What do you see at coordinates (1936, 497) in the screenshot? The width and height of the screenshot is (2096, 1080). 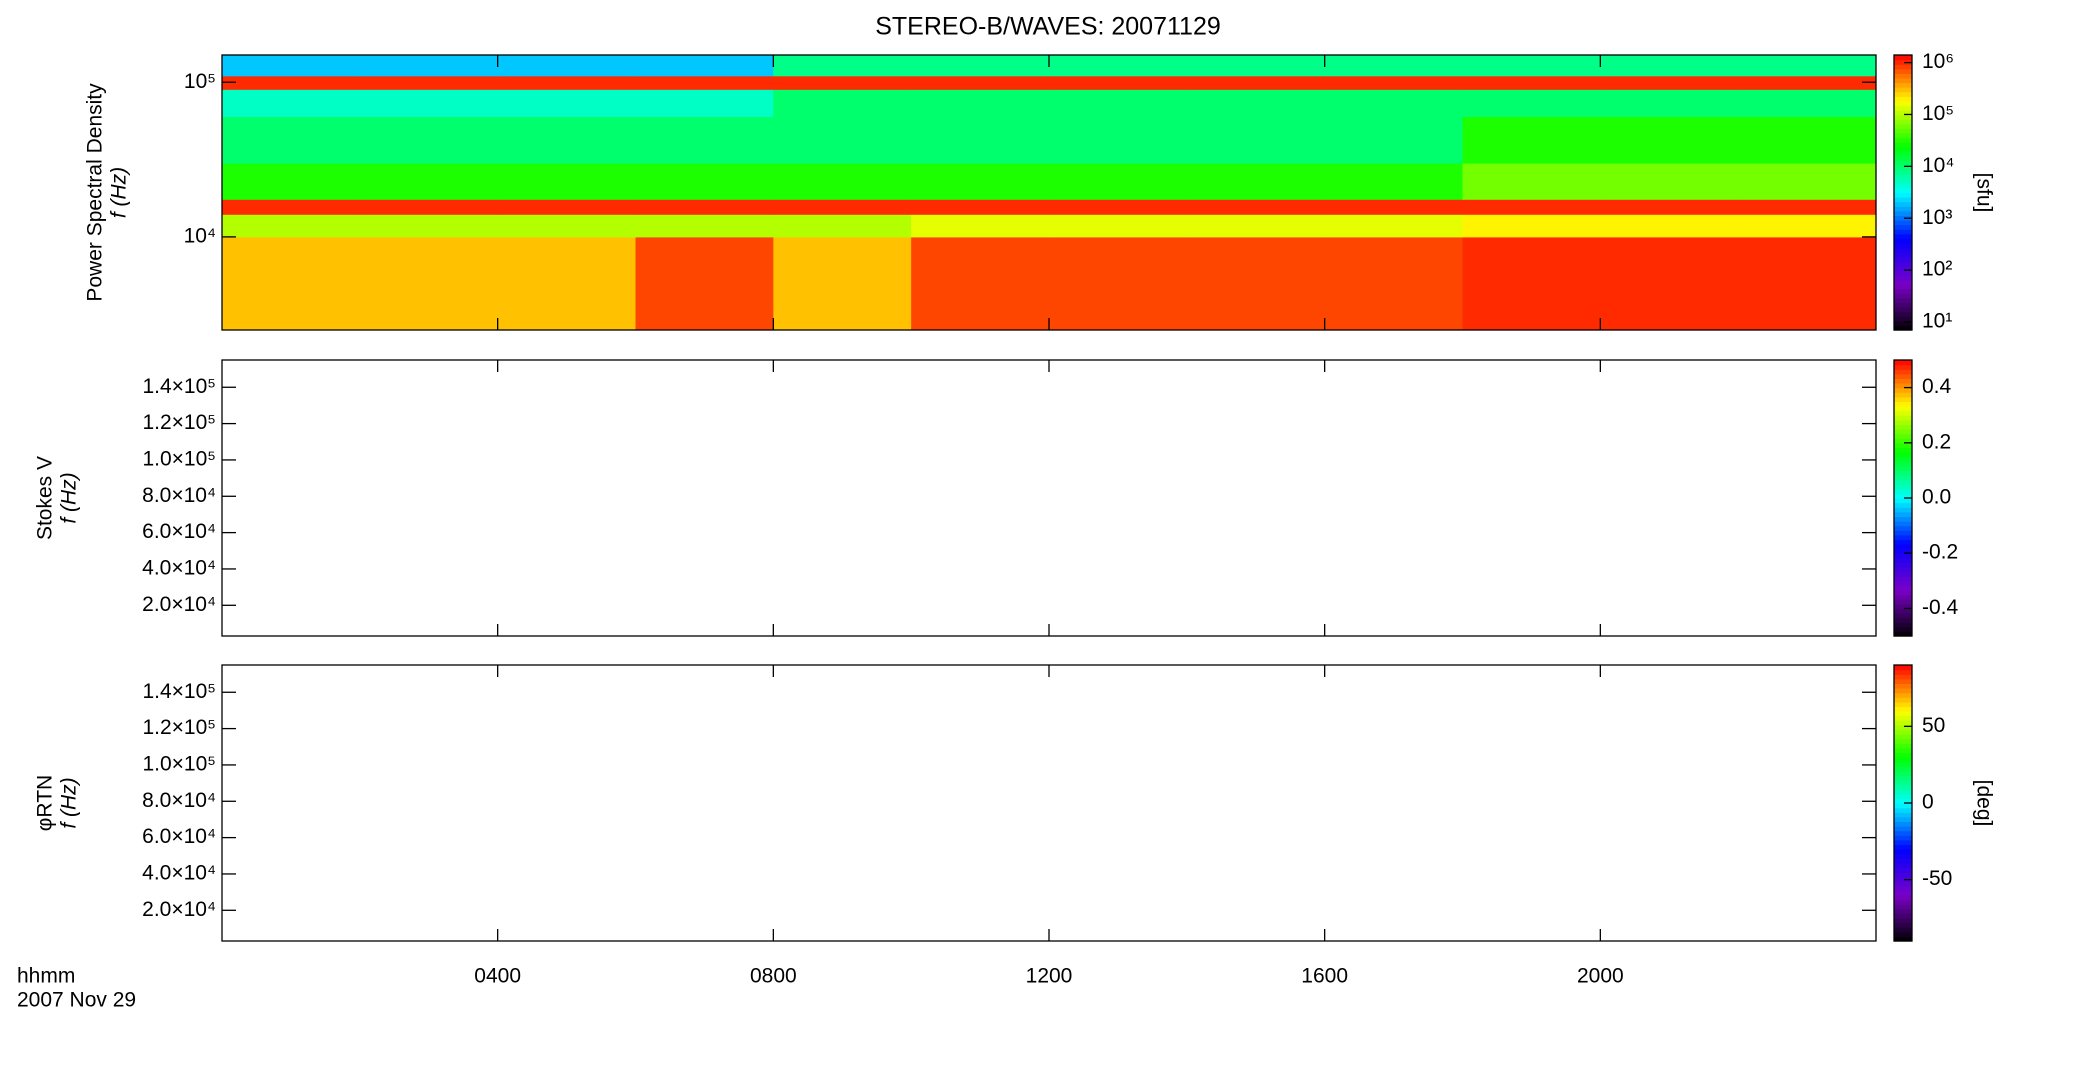 I see `colorbar-tick-label: 0.0` at bounding box center [1936, 497].